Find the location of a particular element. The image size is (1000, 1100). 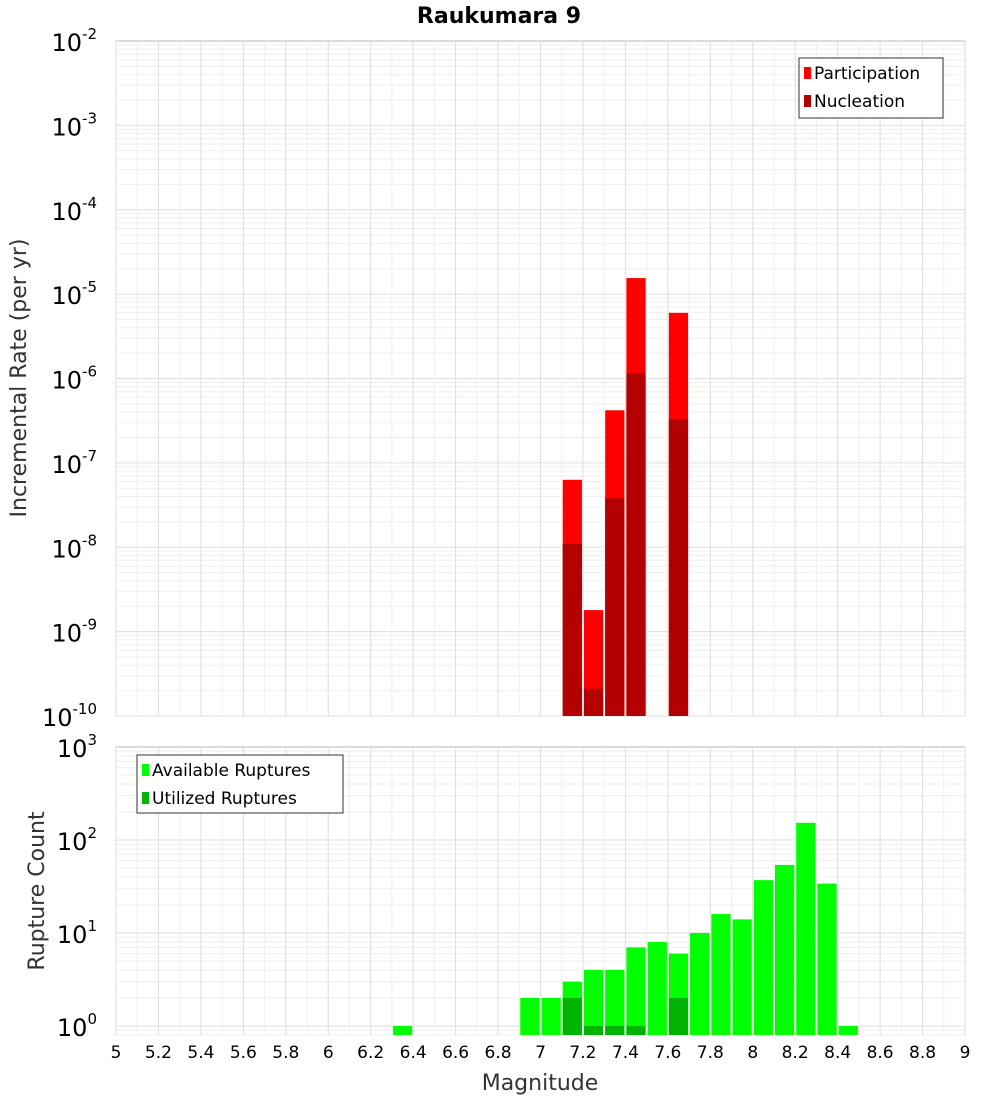

y-tick-label: 10⁻⁵ is located at coordinates (74, 294).